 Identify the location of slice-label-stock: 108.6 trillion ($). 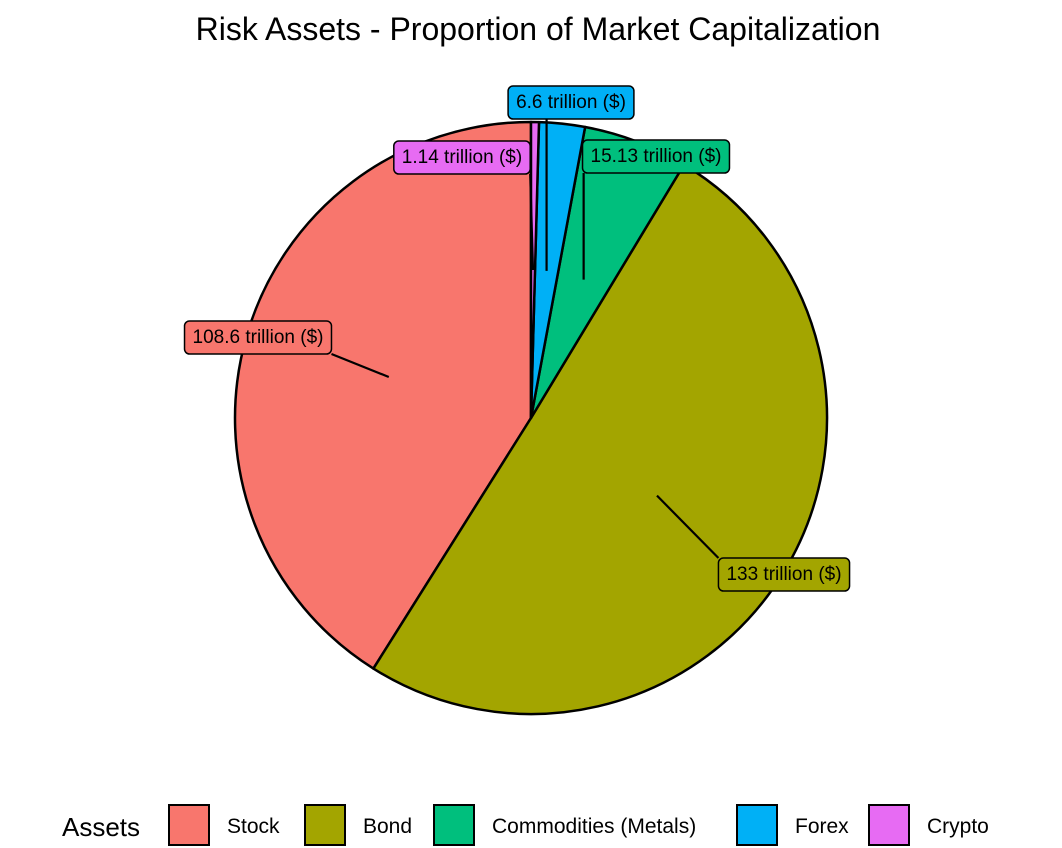
(258, 337).